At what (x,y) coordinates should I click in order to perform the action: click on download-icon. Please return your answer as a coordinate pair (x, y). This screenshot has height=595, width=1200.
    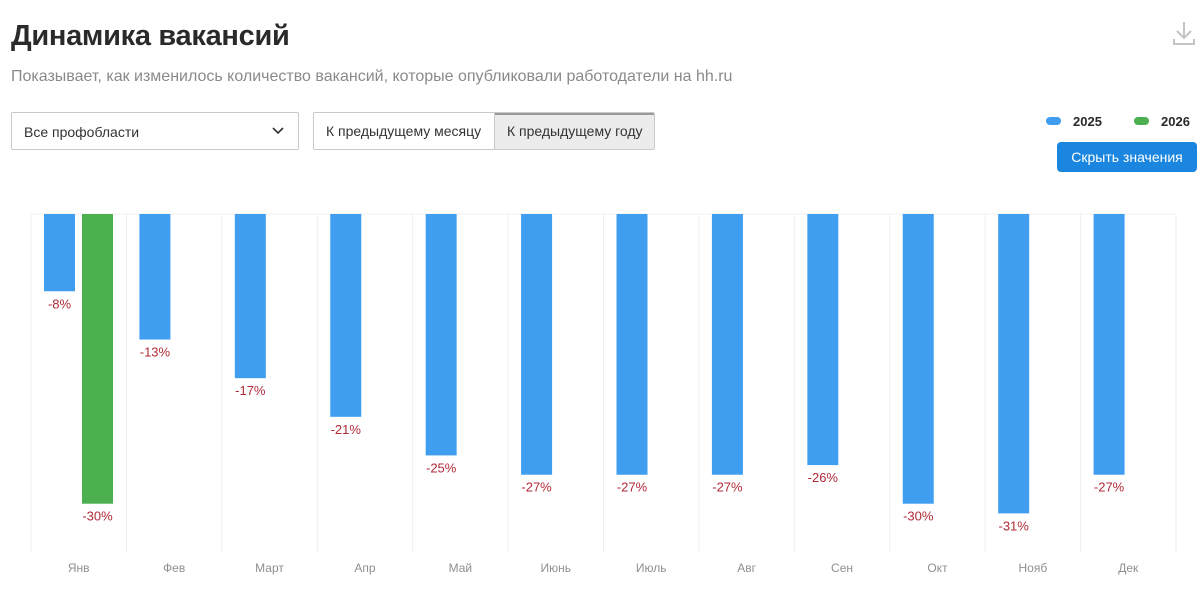
    Looking at the image, I should click on (1184, 33).